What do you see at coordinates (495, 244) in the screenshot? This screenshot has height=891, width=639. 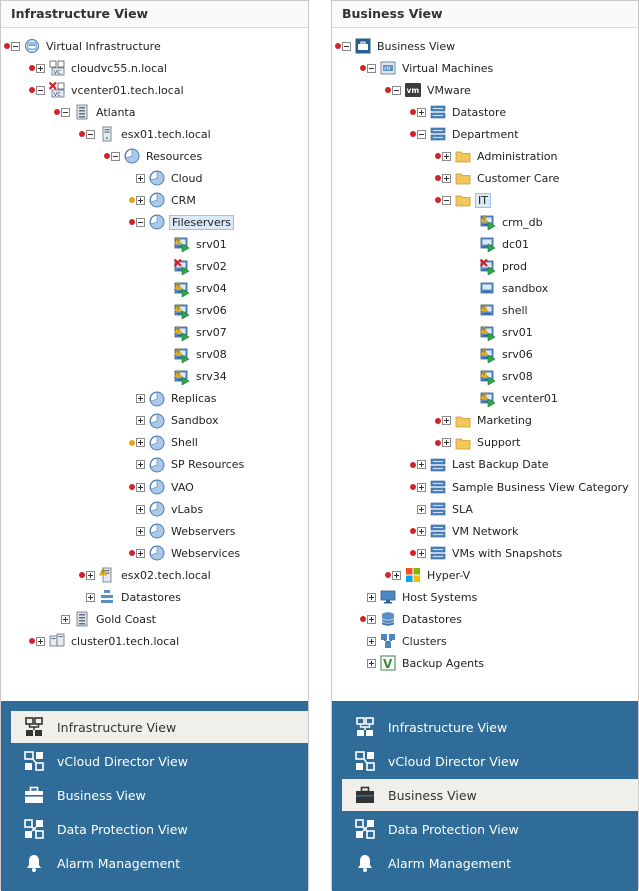 I see `tree-node: dc01` at bounding box center [495, 244].